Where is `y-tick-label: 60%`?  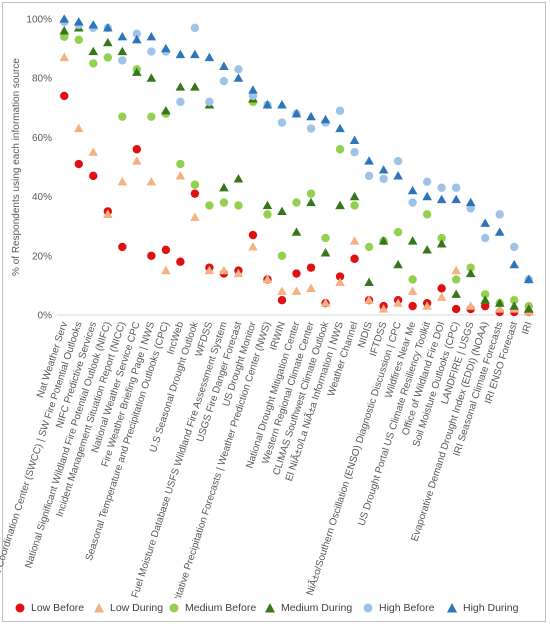 y-tick-label: 60% is located at coordinates (42, 138).